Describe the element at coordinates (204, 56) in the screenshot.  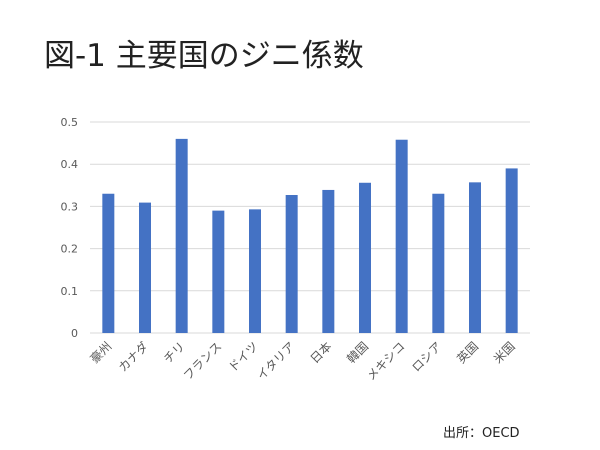
I see `chart-title: 図-1 主要国のジニ係数` at that location.